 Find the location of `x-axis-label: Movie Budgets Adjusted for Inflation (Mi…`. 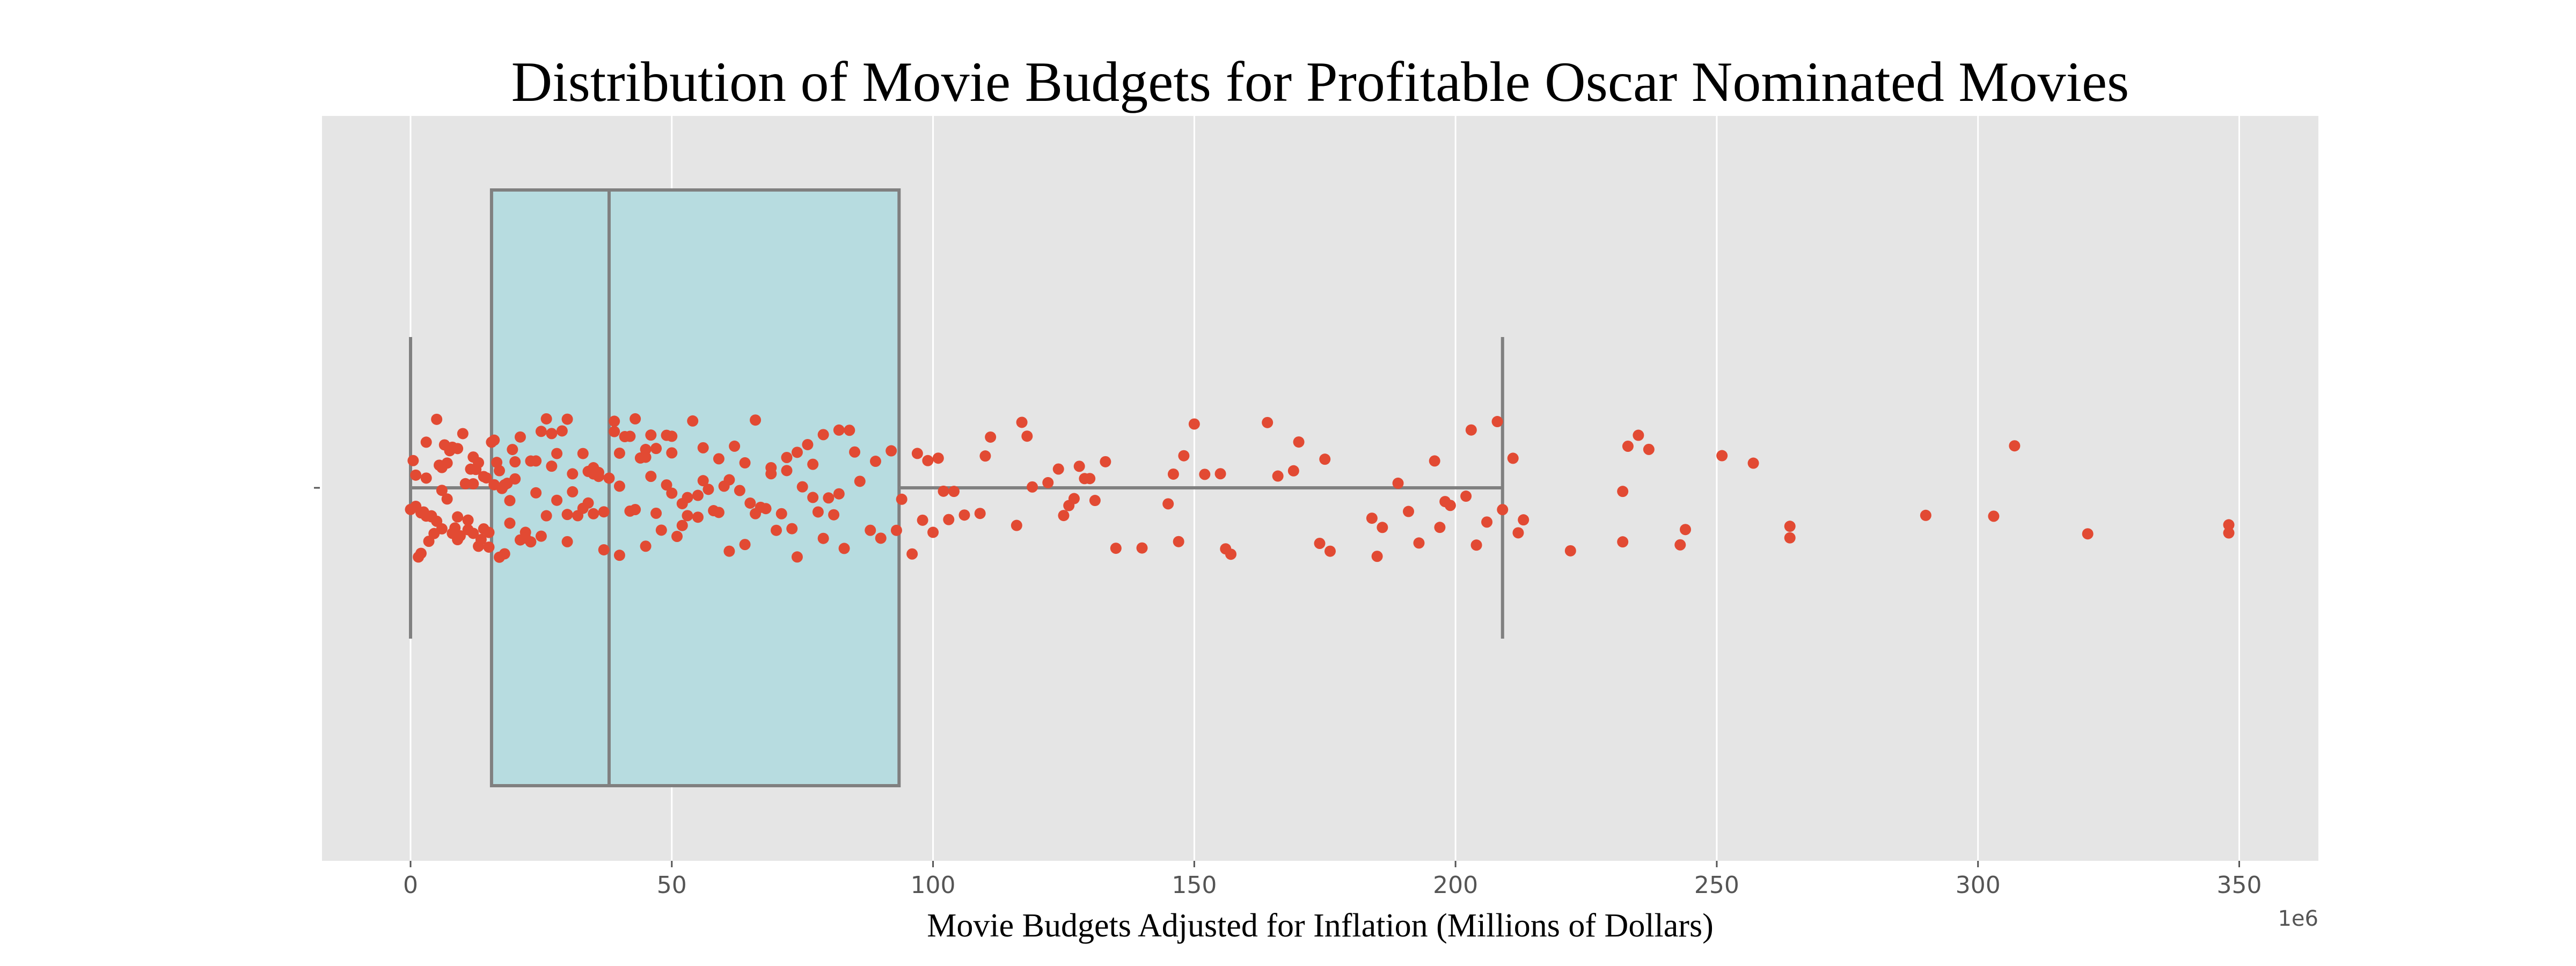

x-axis-label: Movie Budgets Adjusted for Inflation (Mi… is located at coordinates (1320, 926).